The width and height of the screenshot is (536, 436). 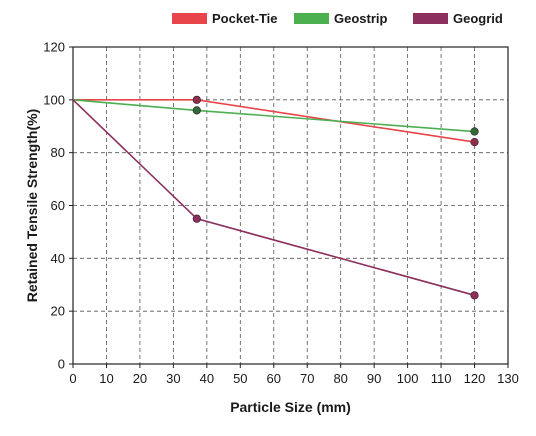 What do you see at coordinates (508, 378) in the screenshot?
I see `x-tick-label: 130` at bounding box center [508, 378].